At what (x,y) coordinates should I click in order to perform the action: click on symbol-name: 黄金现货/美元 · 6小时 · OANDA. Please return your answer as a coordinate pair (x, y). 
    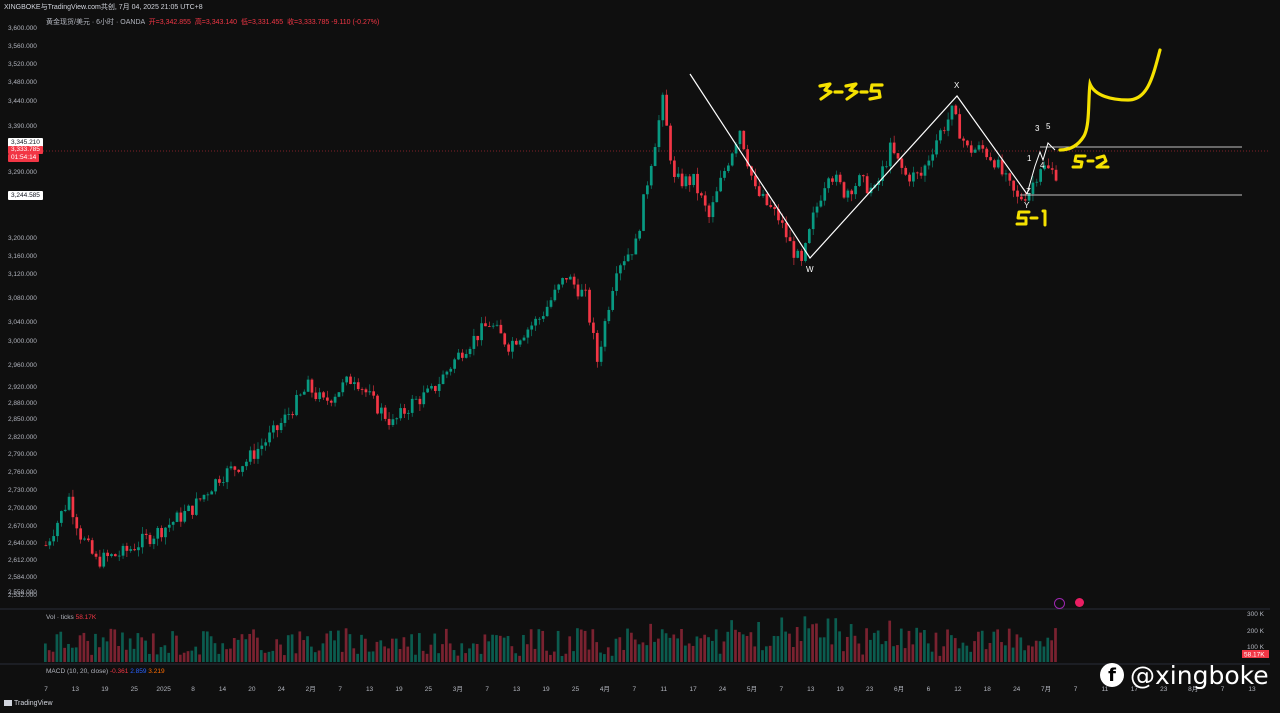
    Looking at the image, I should click on (95, 22).